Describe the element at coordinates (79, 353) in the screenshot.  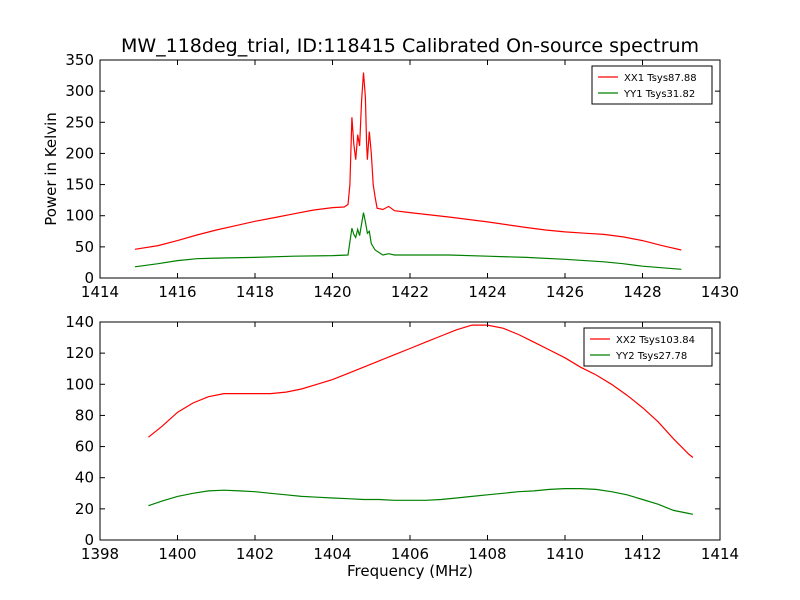
I see `y-tick-label: 120` at that location.